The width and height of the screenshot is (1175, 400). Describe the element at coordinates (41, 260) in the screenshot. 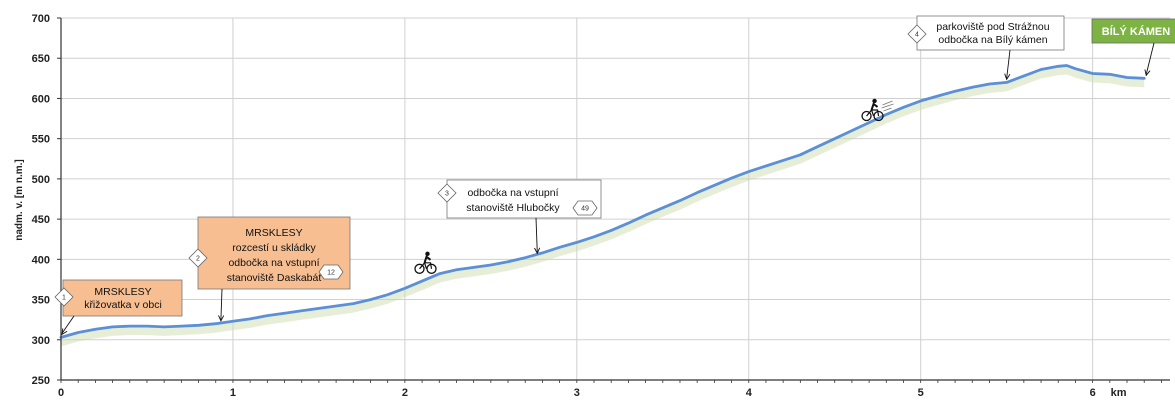

I see `y-tick-label: 400` at that location.